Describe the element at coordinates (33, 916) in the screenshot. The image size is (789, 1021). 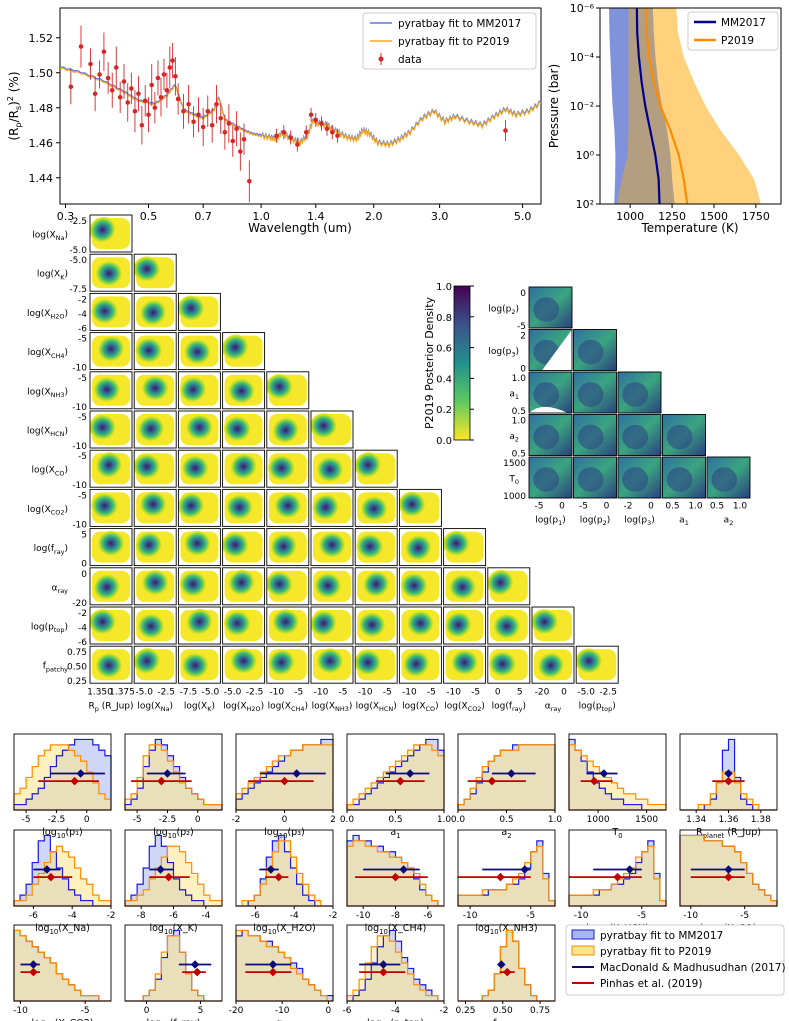
I see `marginal-tick-label: -6` at that location.